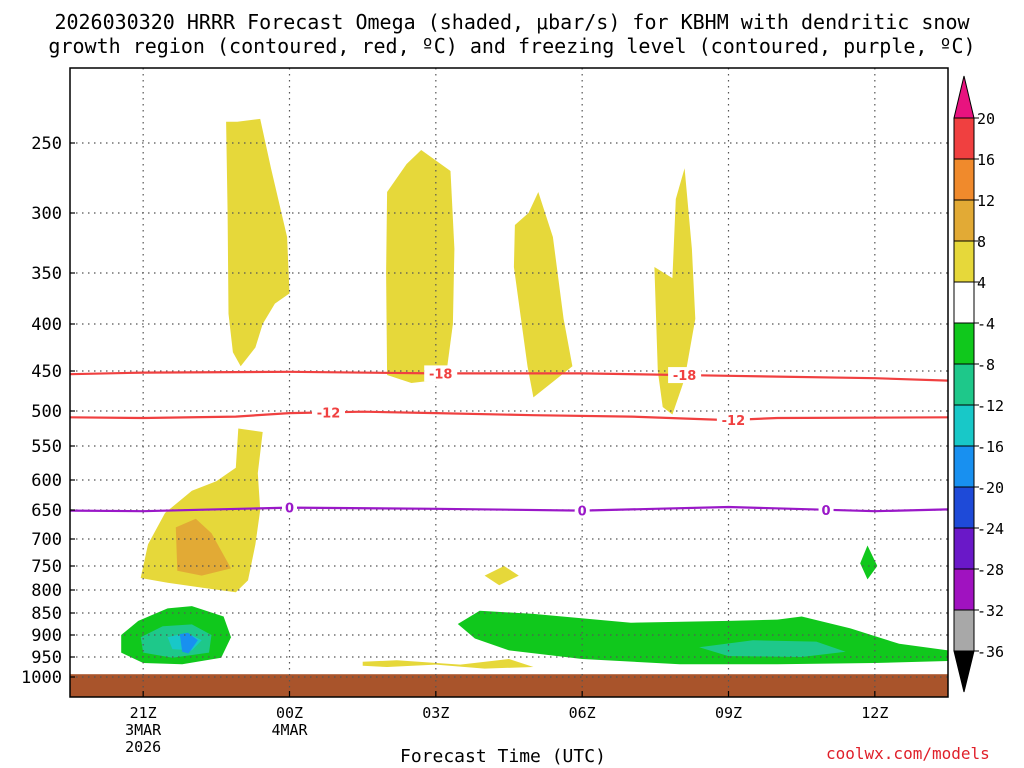  What do you see at coordinates (990, 529) in the screenshot?
I see `colorbar-label: -24` at bounding box center [990, 529].